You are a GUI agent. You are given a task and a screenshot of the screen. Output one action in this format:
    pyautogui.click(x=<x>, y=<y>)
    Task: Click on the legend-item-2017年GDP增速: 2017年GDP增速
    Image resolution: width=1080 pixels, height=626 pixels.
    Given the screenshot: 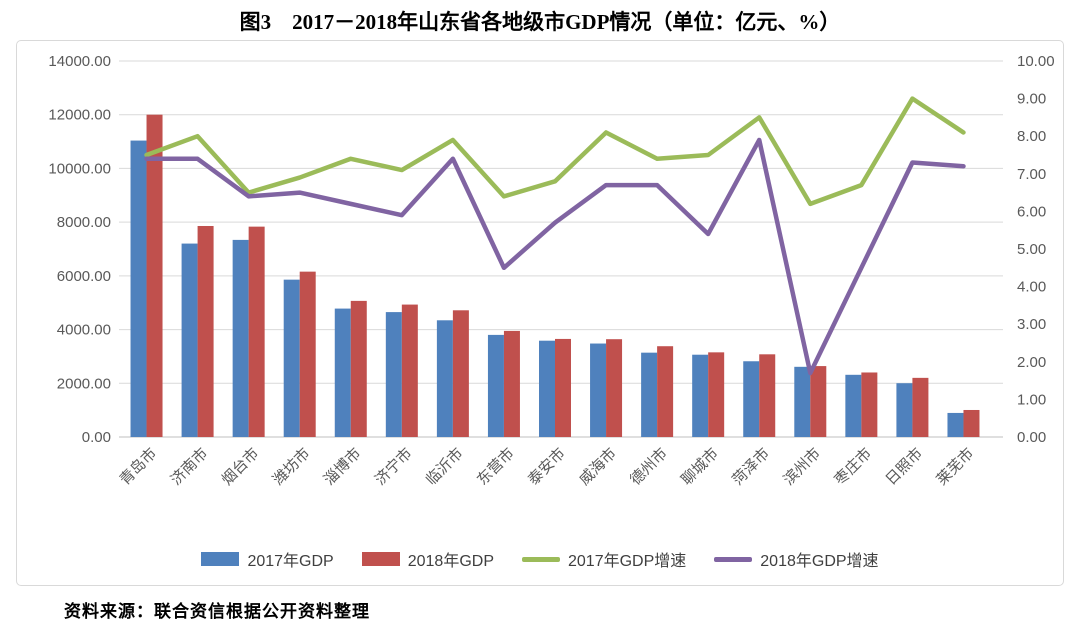 What is the action you would take?
    pyautogui.click(x=604, y=559)
    